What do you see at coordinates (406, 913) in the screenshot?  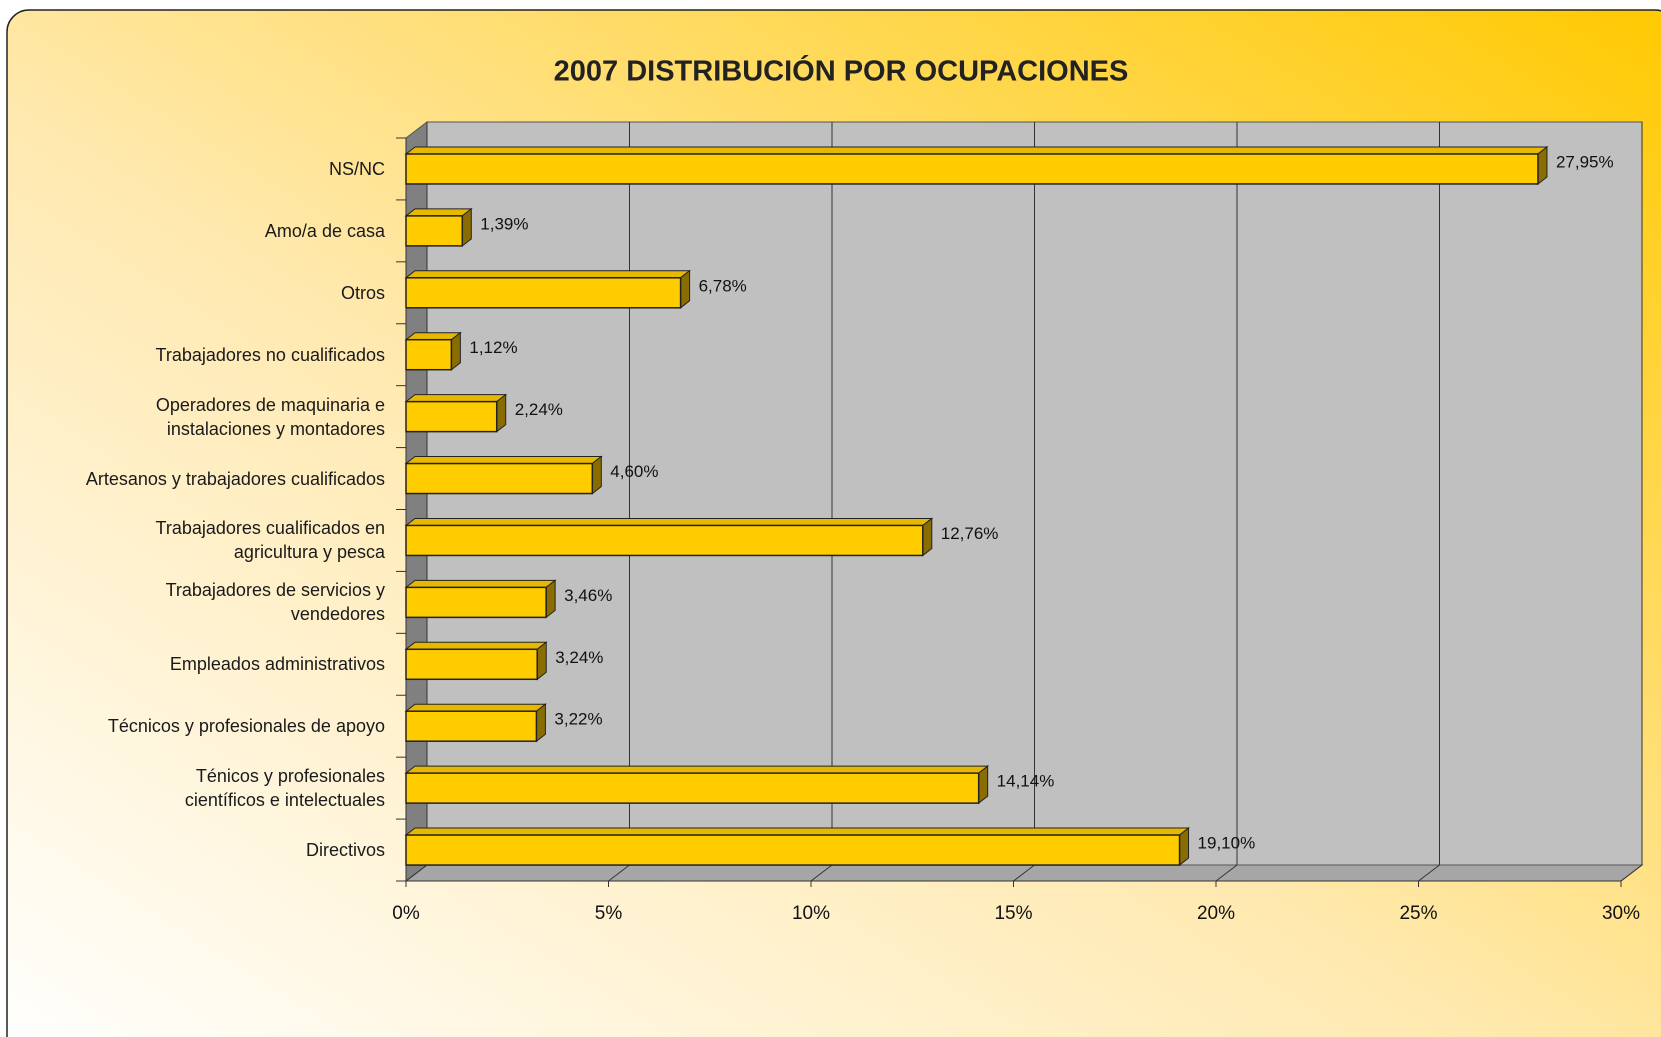 I see `x-tick-label: 0%` at bounding box center [406, 913].